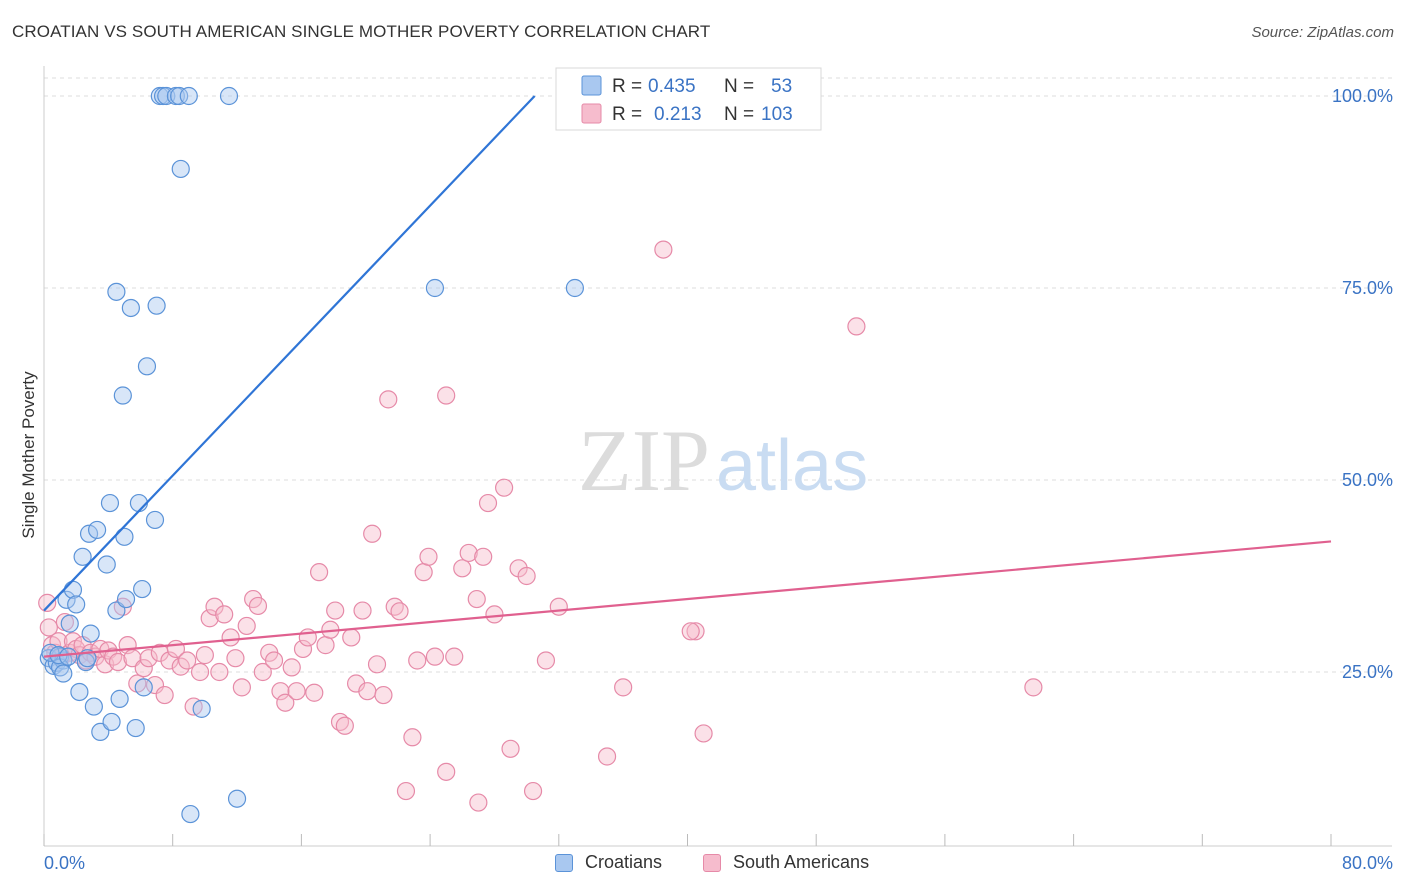 The width and height of the screenshot is (1406, 892). What do you see at coordinates (624, 862) in the screenshot?
I see `legend-label-croatians: Croatians` at bounding box center [624, 862].